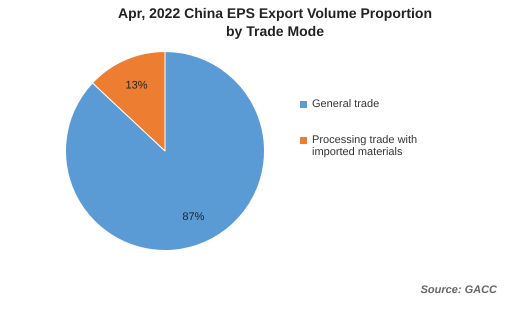 This screenshot has width=522, height=321. Describe the element at coordinates (346, 104) in the screenshot. I see `legend-label: General trade` at that location.